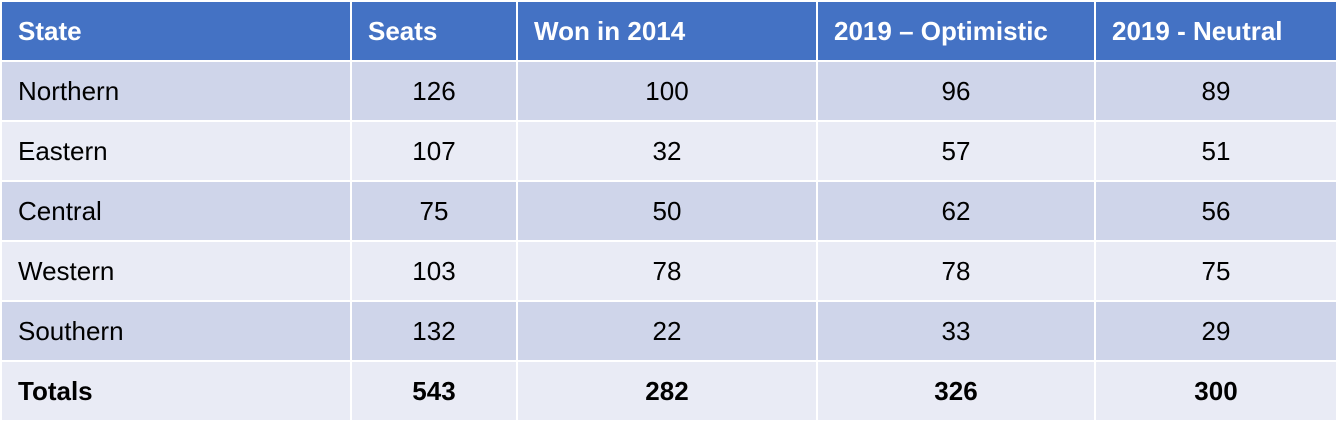 This screenshot has height=428, width=1339. What do you see at coordinates (434, 91) in the screenshot?
I see `value-cell: 126` at bounding box center [434, 91].